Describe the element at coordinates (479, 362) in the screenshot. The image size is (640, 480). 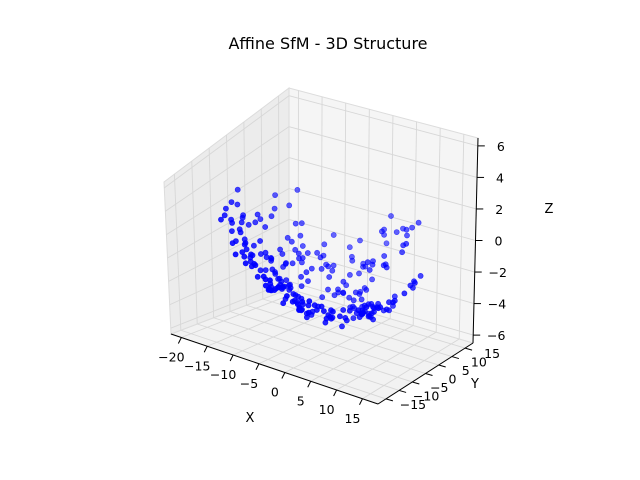
I see `y-tick-label: 10` at that location.